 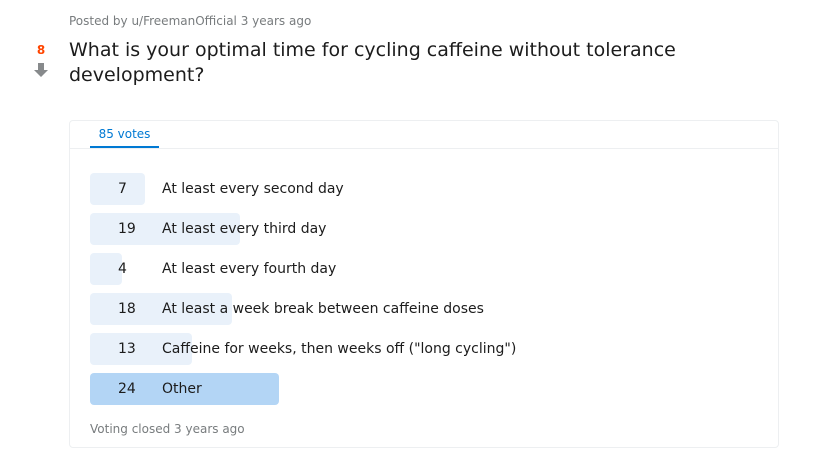 What do you see at coordinates (167, 429) in the screenshot?
I see `voting-closed-text: Voting closed 3 years ago` at bounding box center [167, 429].